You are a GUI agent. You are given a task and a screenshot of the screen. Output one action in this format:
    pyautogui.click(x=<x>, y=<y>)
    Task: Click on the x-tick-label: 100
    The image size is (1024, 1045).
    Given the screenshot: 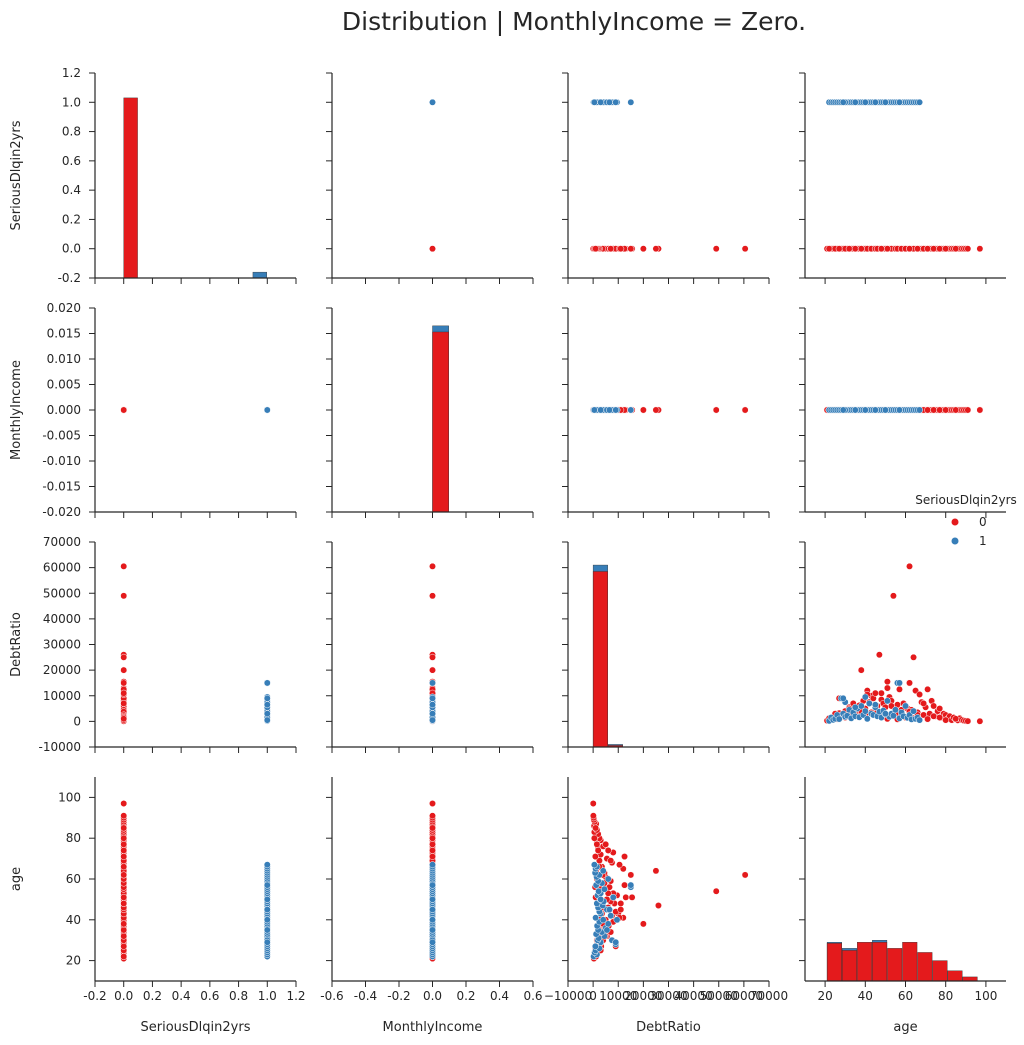 What is the action you would take?
    pyautogui.click(x=985, y=996)
    